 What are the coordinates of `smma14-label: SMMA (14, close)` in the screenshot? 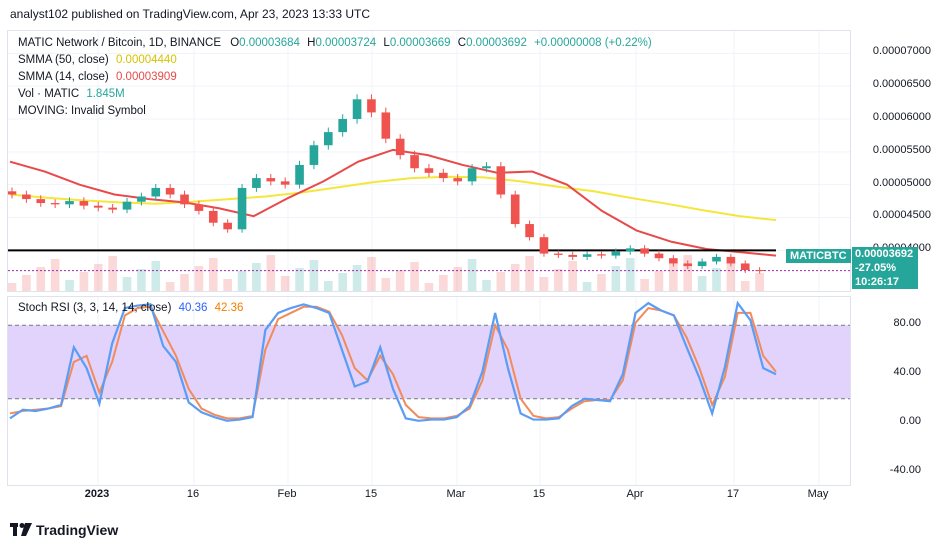 It's located at (63, 77).